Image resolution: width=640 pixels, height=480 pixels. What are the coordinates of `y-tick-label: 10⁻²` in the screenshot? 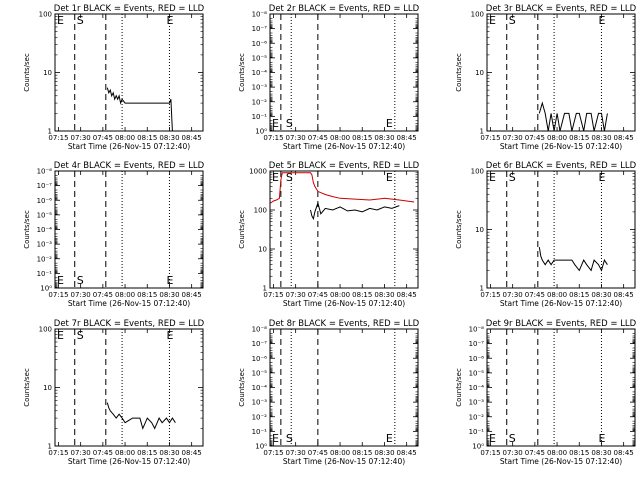 It's located at (260, 102).